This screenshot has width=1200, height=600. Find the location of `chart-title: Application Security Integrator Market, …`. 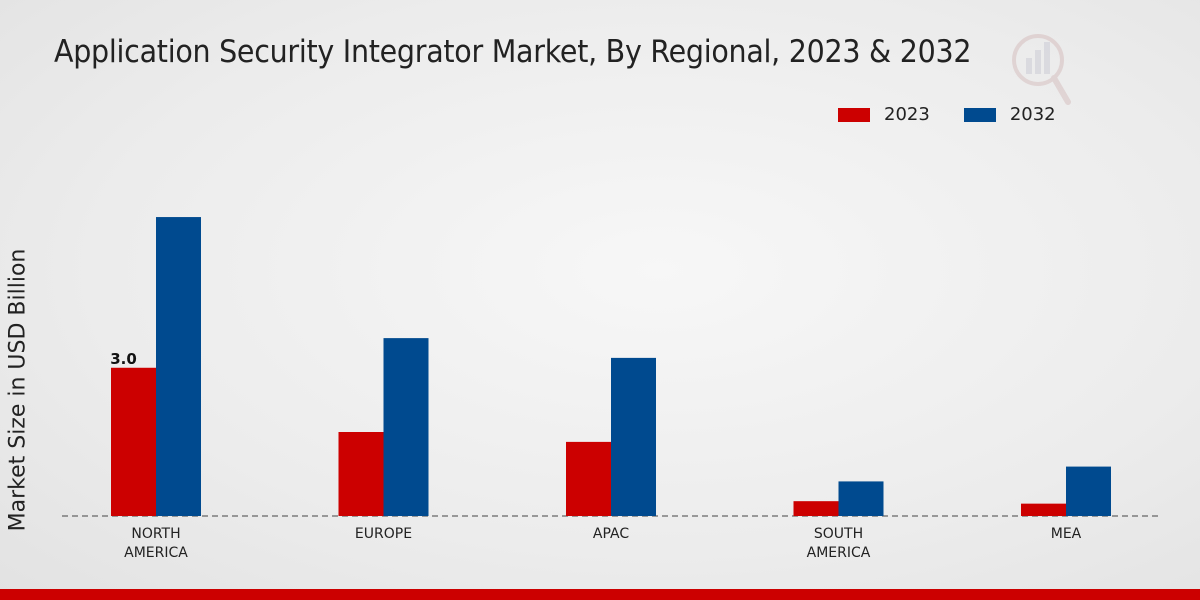

chart-title: Application Security Integrator Market, … is located at coordinates (513, 52).